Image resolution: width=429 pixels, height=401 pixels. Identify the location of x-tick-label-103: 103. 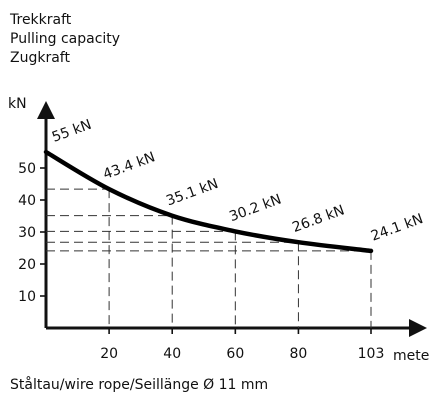
(371, 354).